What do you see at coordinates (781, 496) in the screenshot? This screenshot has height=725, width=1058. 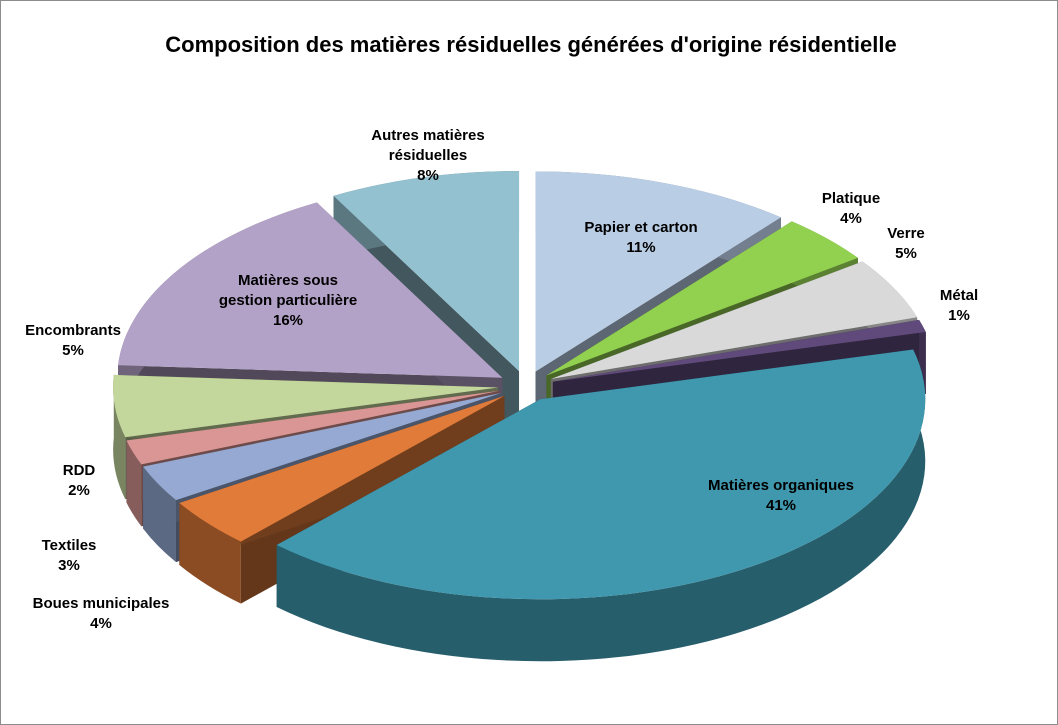 I see `data-label: Matières organiques 41%` at bounding box center [781, 496].